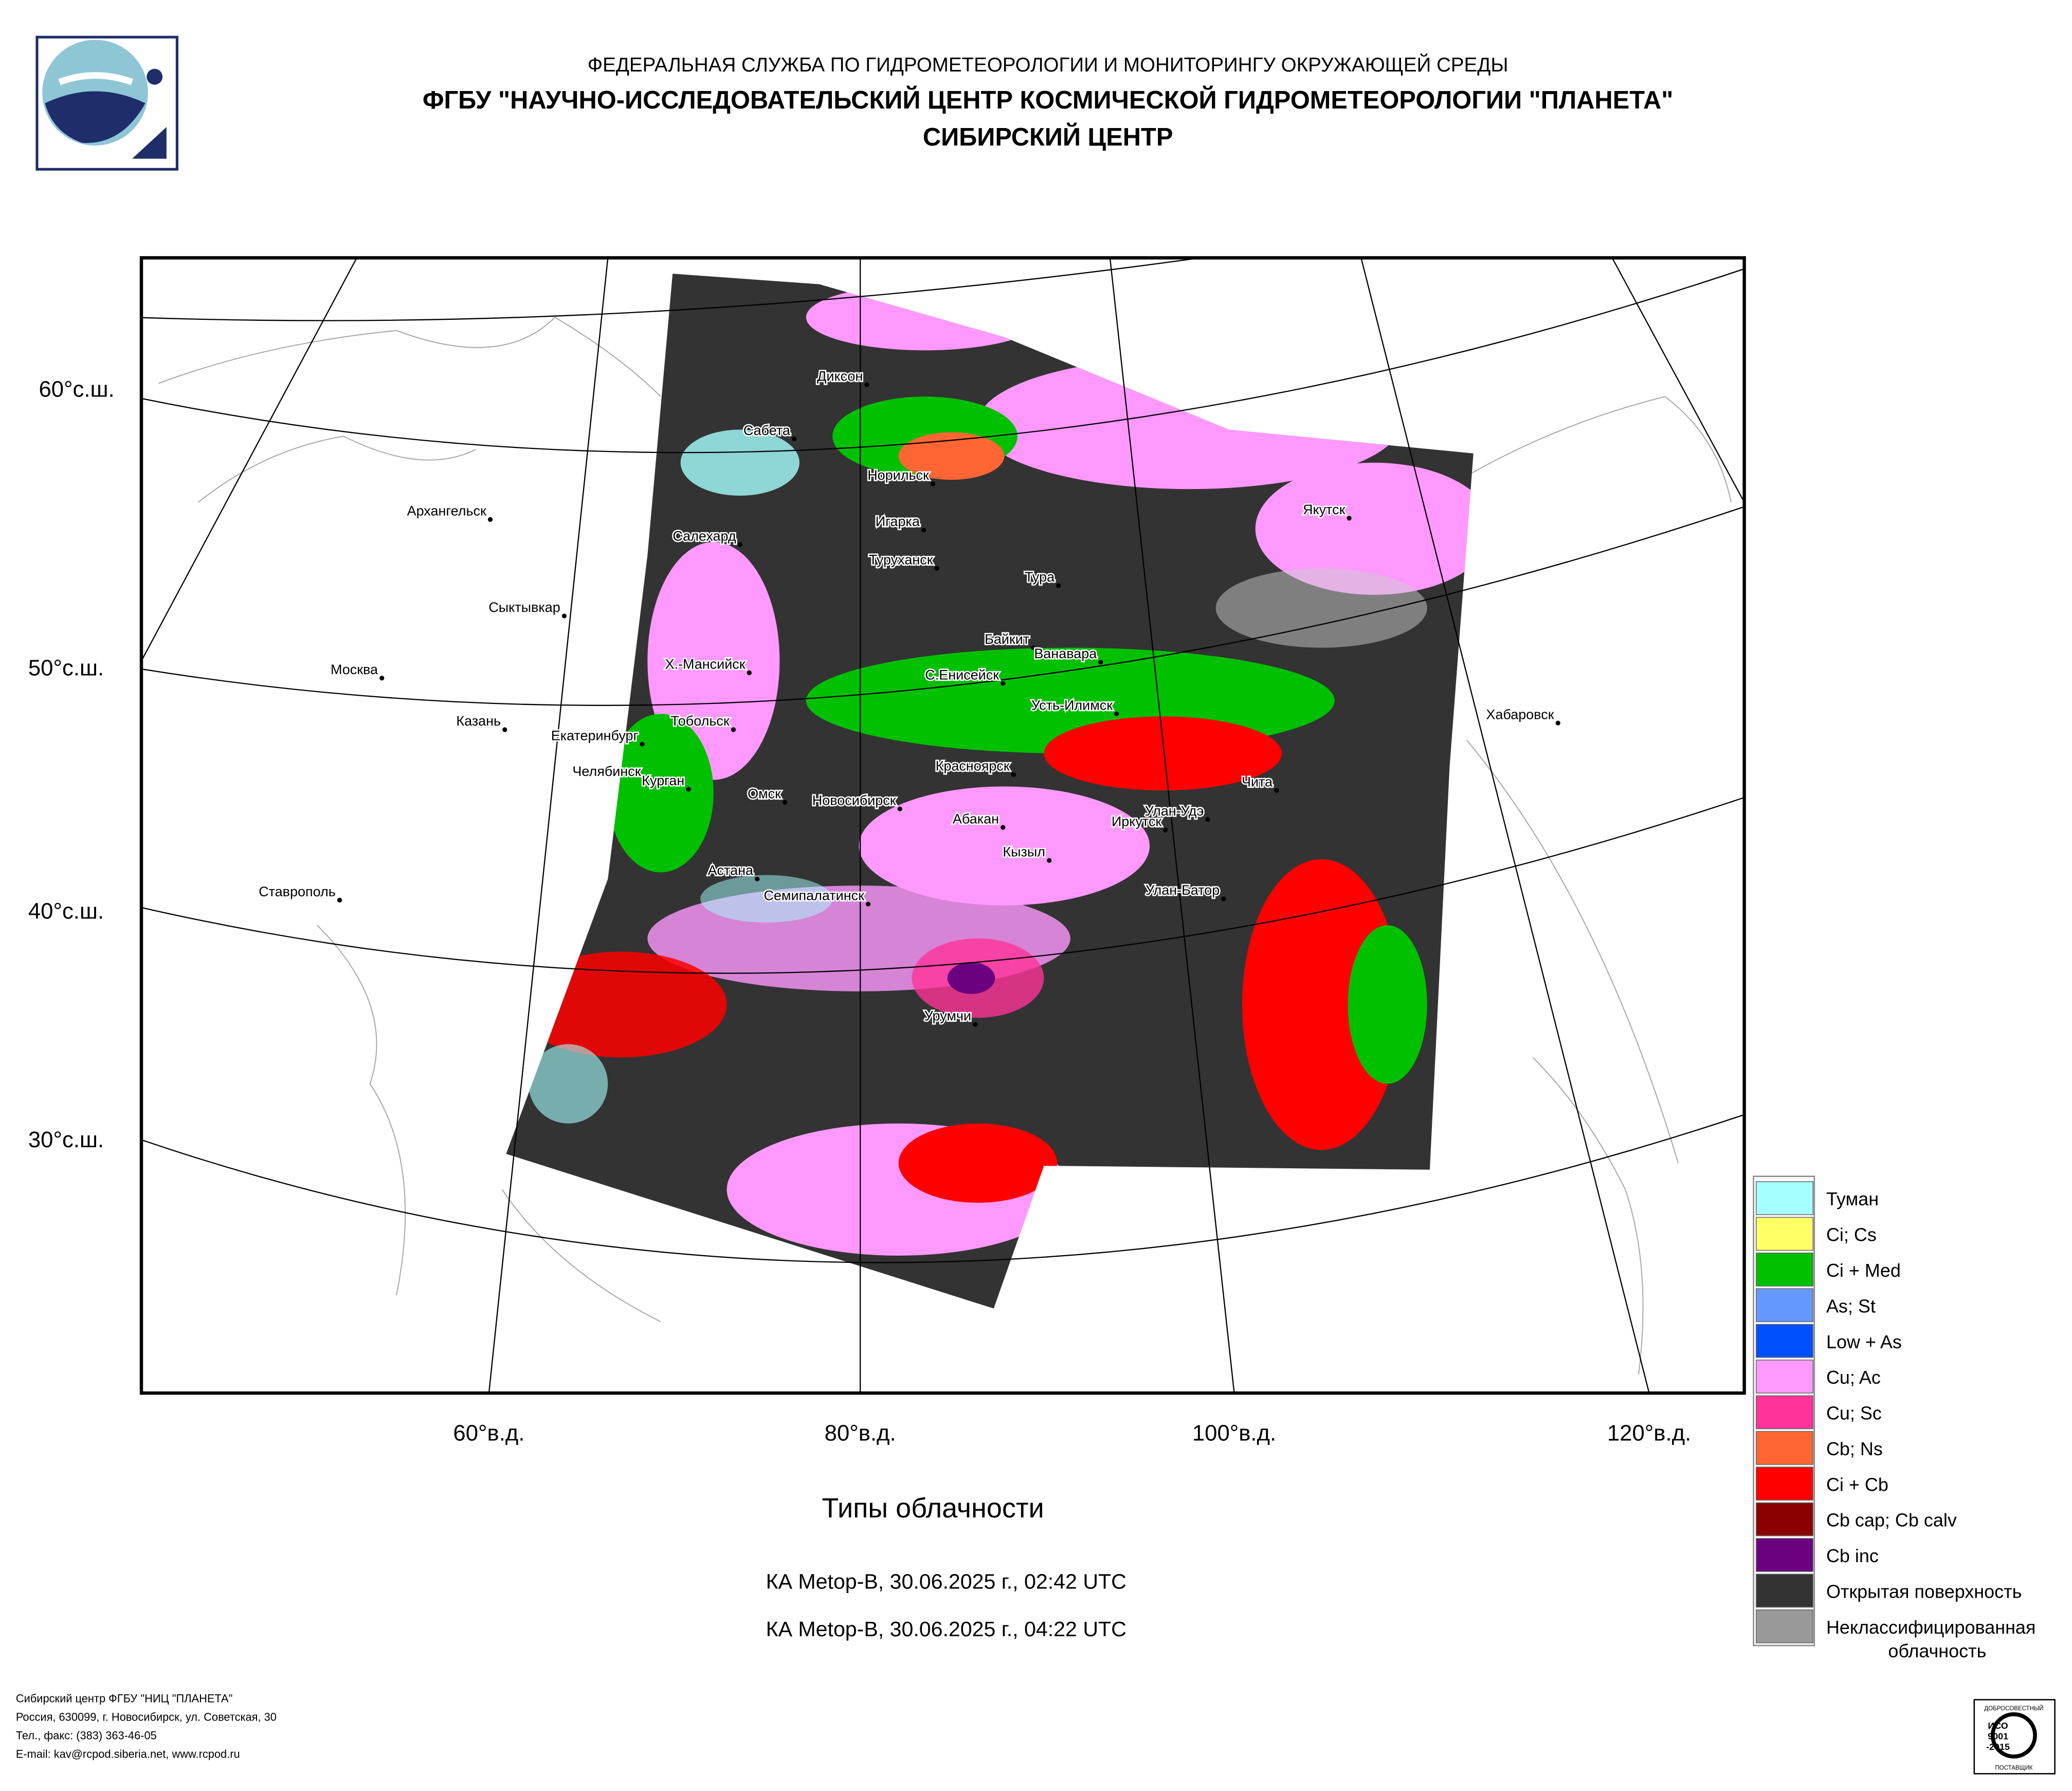 Image resolution: width=2072 pixels, height=1791 pixels. I want to click on city-label: Семипалатинск, so click(814, 895).